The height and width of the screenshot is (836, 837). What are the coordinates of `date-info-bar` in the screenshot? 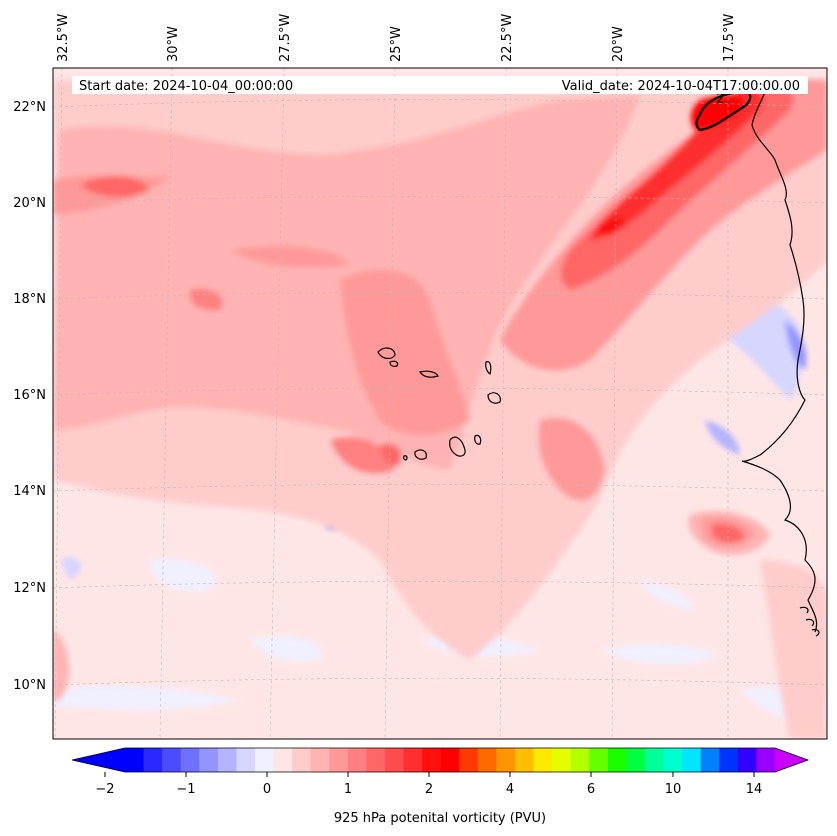 It's located at (440, 85).